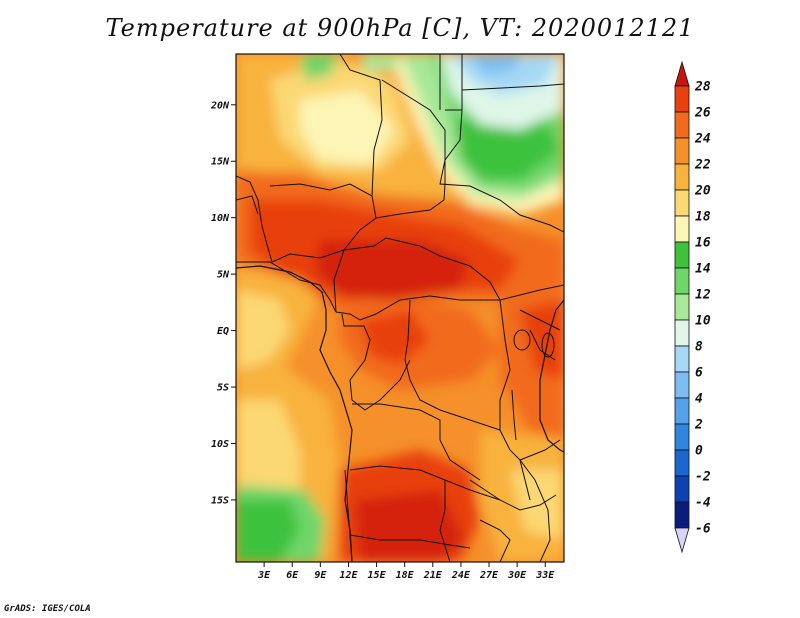 This screenshot has width=800, height=618. Describe the element at coordinates (461, 575) in the screenshot. I see `lon-tick-label: 24E` at that location.